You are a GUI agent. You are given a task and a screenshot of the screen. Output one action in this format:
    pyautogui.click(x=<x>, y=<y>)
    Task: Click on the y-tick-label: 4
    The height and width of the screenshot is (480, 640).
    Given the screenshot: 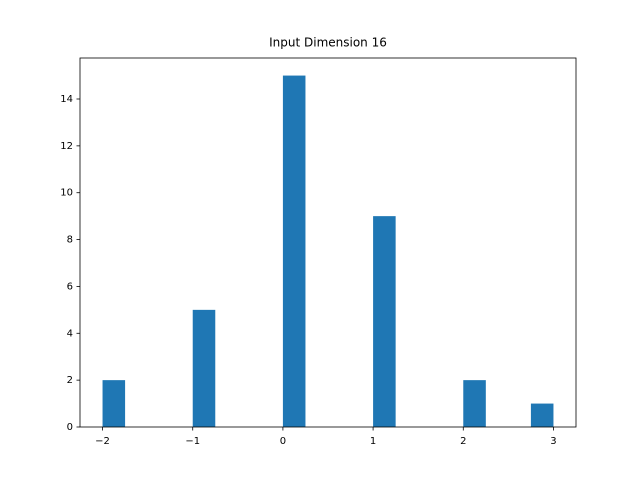 What is the action you would take?
    pyautogui.click(x=70, y=333)
    